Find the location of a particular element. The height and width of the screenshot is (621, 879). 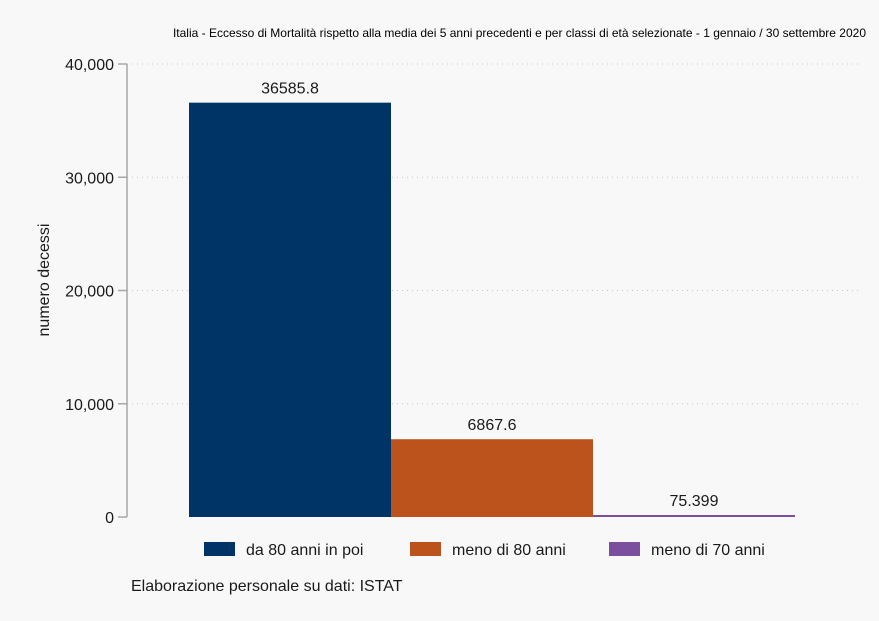

y-axis-ticks: 0 10,000 20,000 30,000 40,000 is located at coordinates (96, 292).